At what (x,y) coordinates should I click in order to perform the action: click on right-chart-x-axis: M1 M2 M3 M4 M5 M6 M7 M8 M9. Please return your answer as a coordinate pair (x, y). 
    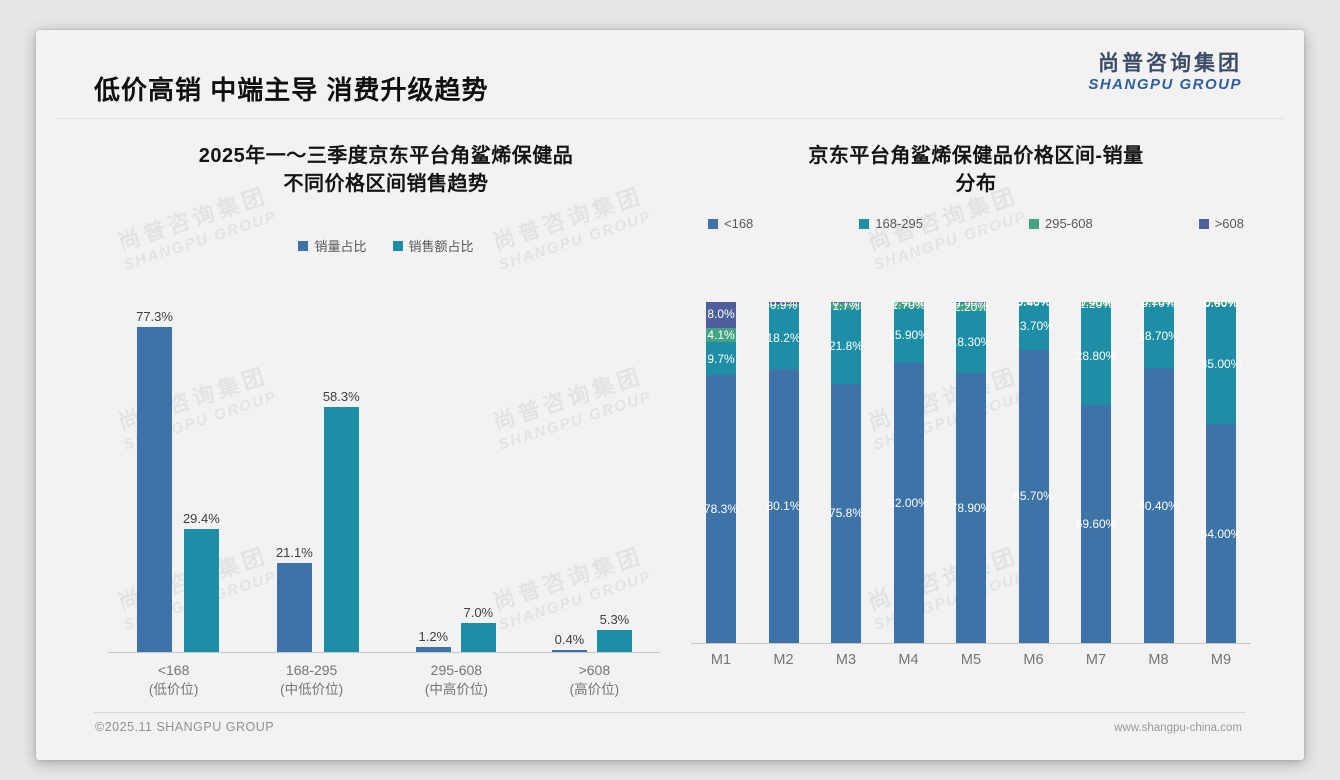
    Looking at the image, I should click on (971, 660).